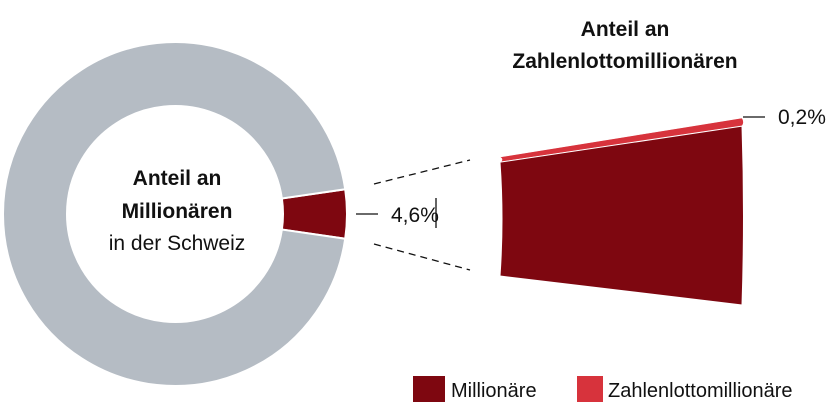 The image size is (830, 416). I want to click on connector-line-top, so click(422, 172).